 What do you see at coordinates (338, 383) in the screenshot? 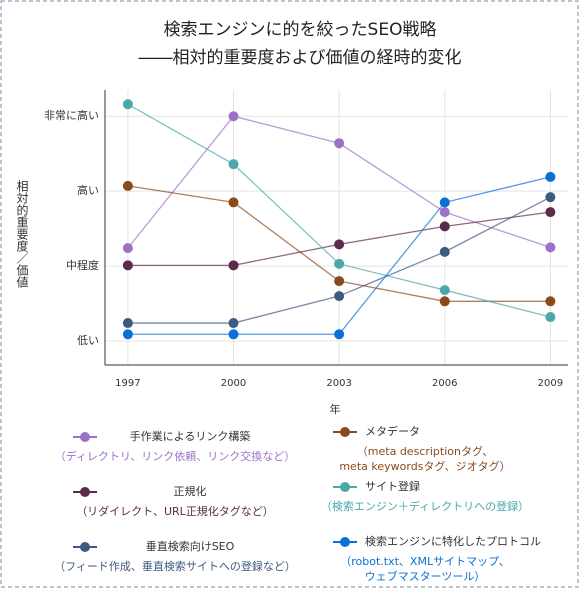
I see `x-tick-label: 2003` at bounding box center [338, 383].